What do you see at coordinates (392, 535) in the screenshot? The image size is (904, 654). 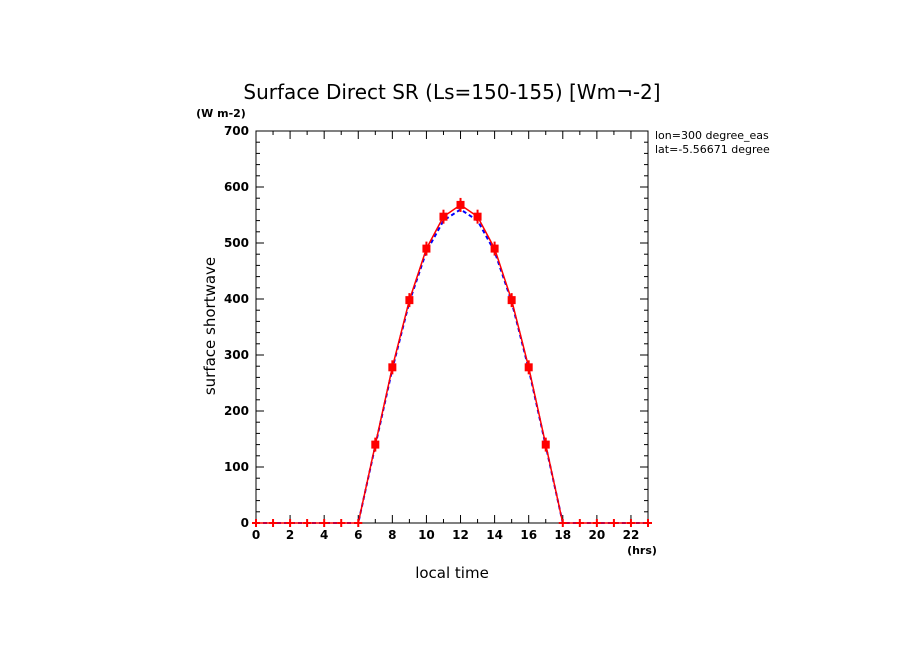 I see `x-tick-label: 8` at bounding box center [392, 535].